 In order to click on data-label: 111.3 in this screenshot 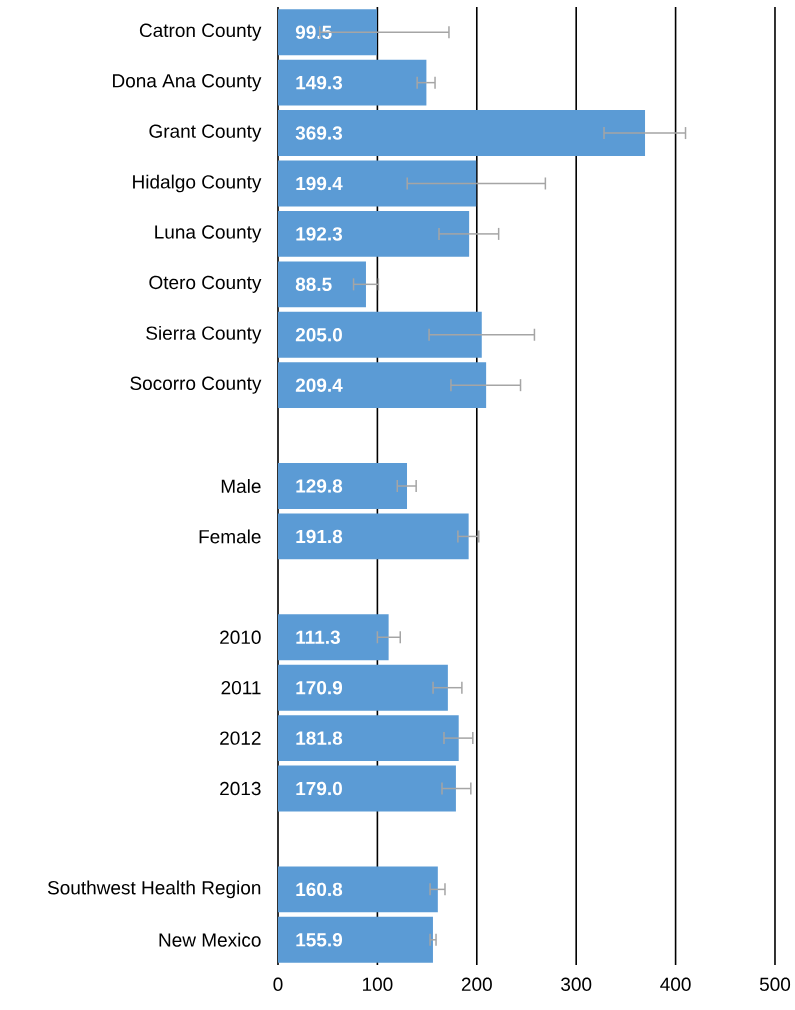, I will do `click(318, 637)`.